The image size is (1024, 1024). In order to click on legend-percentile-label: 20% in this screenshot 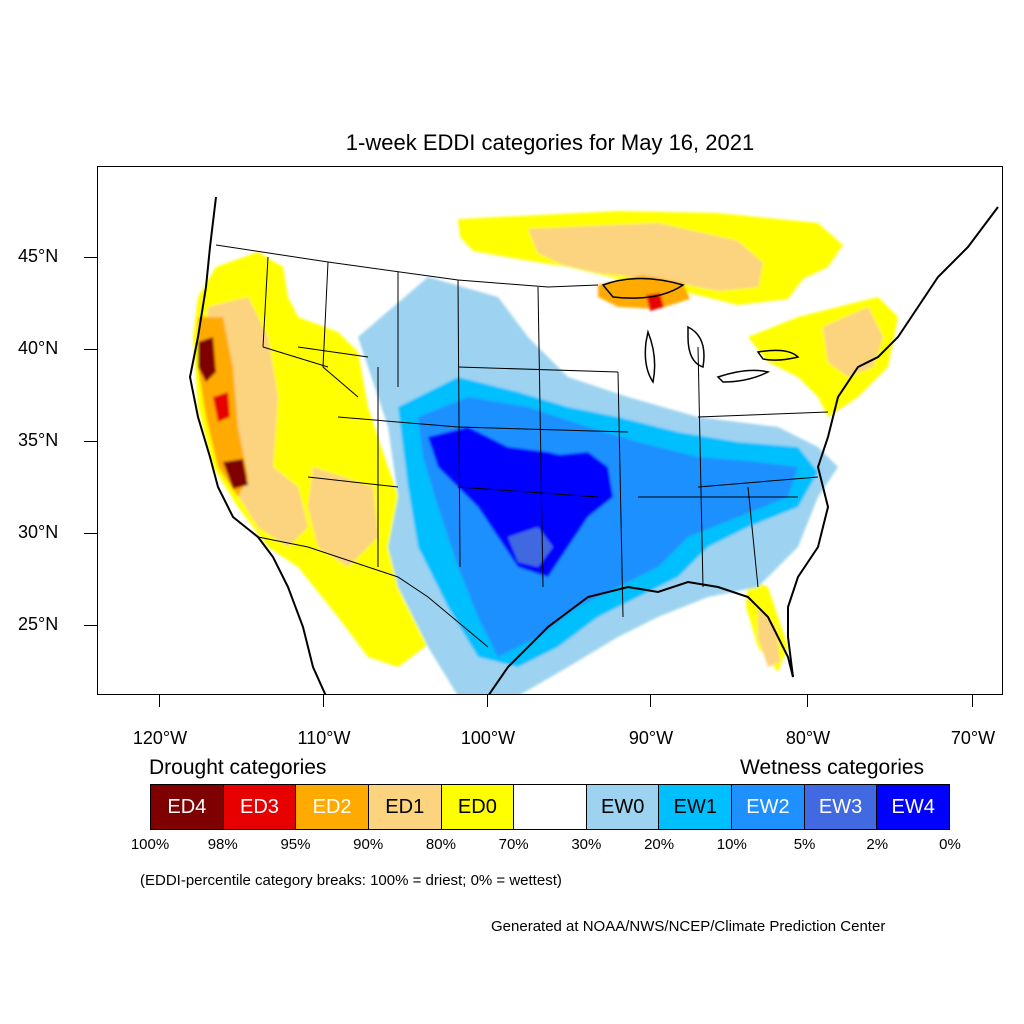, I will do `click(659, 844)`.